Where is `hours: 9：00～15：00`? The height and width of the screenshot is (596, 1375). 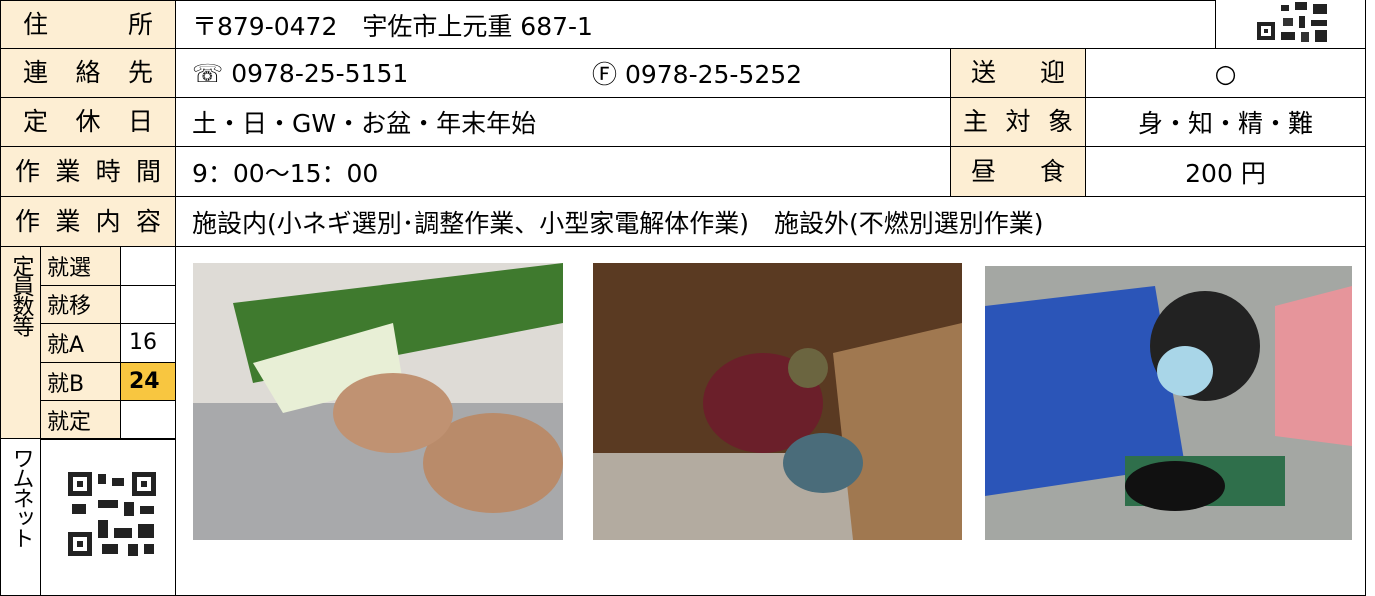
hours: 9：00～15：00 is located at coordinates (285, 173).